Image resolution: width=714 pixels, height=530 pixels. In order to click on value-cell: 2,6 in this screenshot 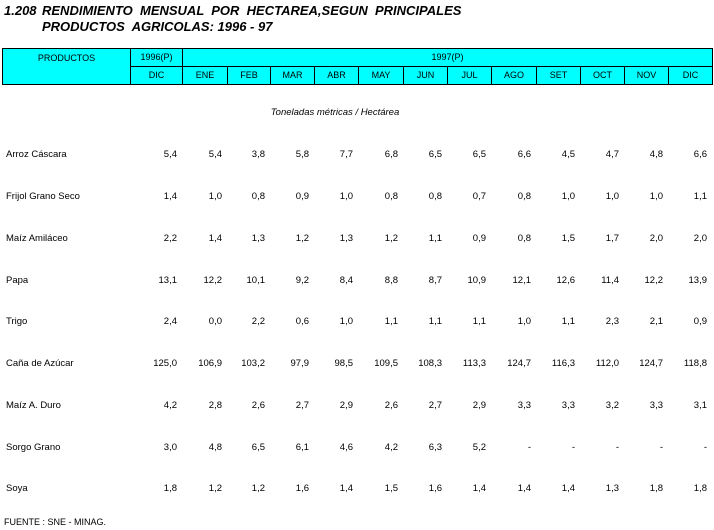, I will do `click(258, 405)`.